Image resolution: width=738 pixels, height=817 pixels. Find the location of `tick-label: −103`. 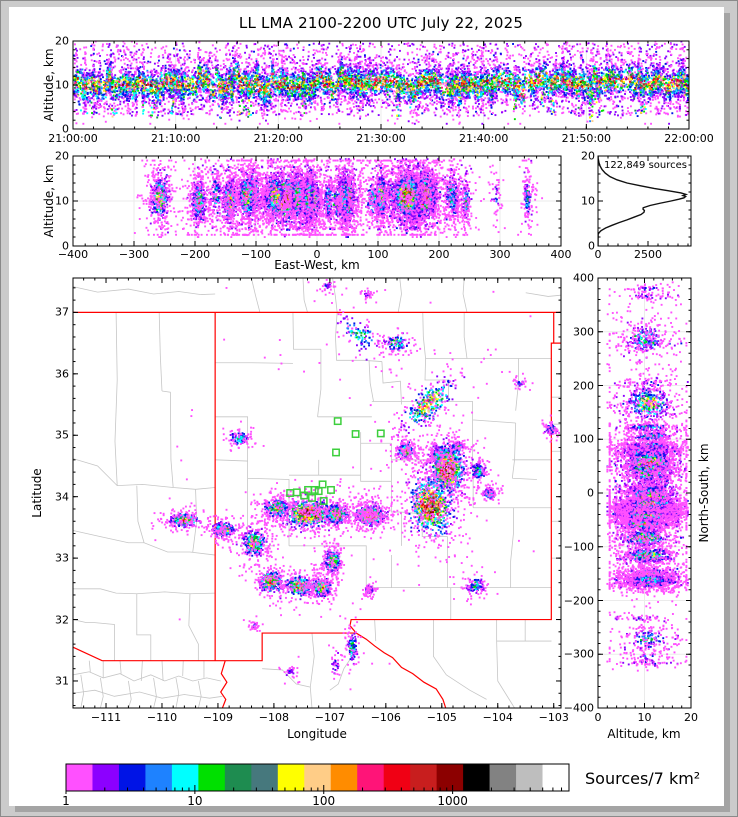

tick-label: −103 is located at coordinates (553, 717).